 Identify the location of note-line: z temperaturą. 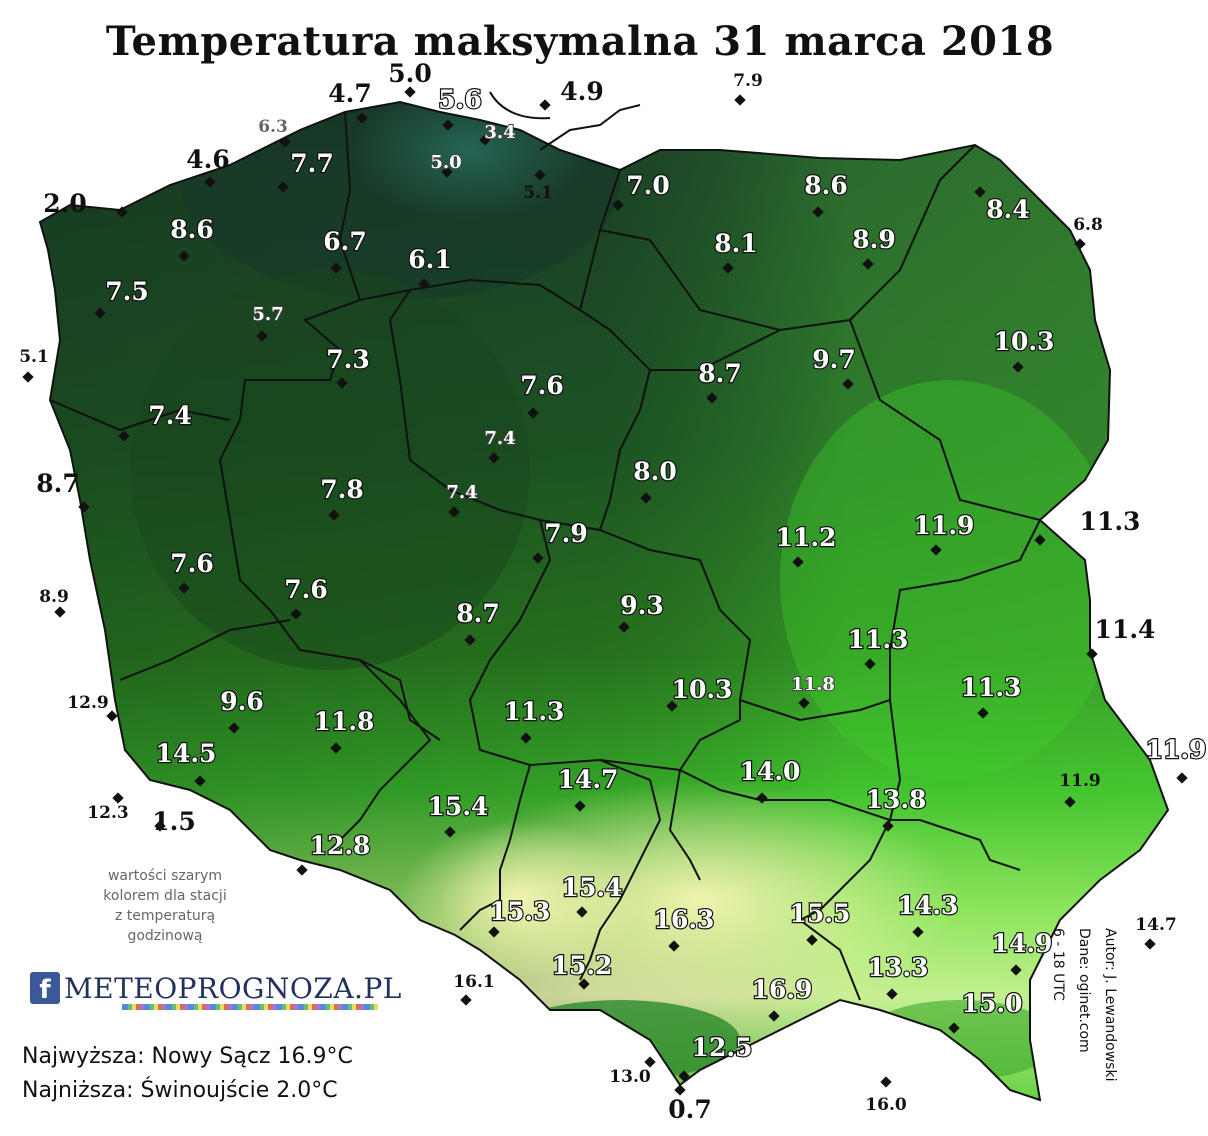
(165, 916).